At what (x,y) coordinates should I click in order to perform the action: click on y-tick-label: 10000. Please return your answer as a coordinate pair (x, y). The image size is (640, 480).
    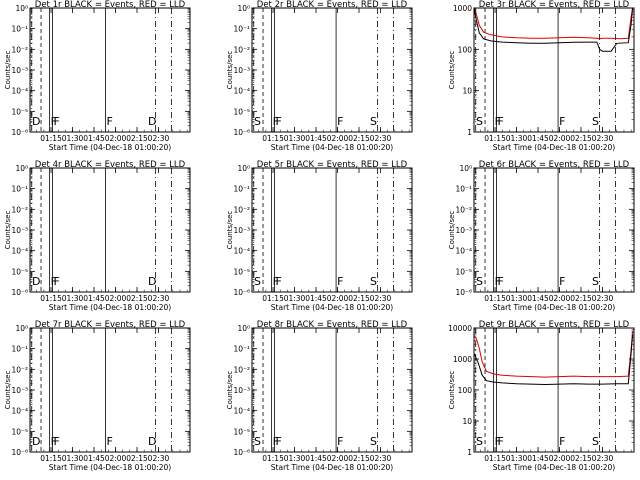
    Looking at the image, I should click on (460, 328).